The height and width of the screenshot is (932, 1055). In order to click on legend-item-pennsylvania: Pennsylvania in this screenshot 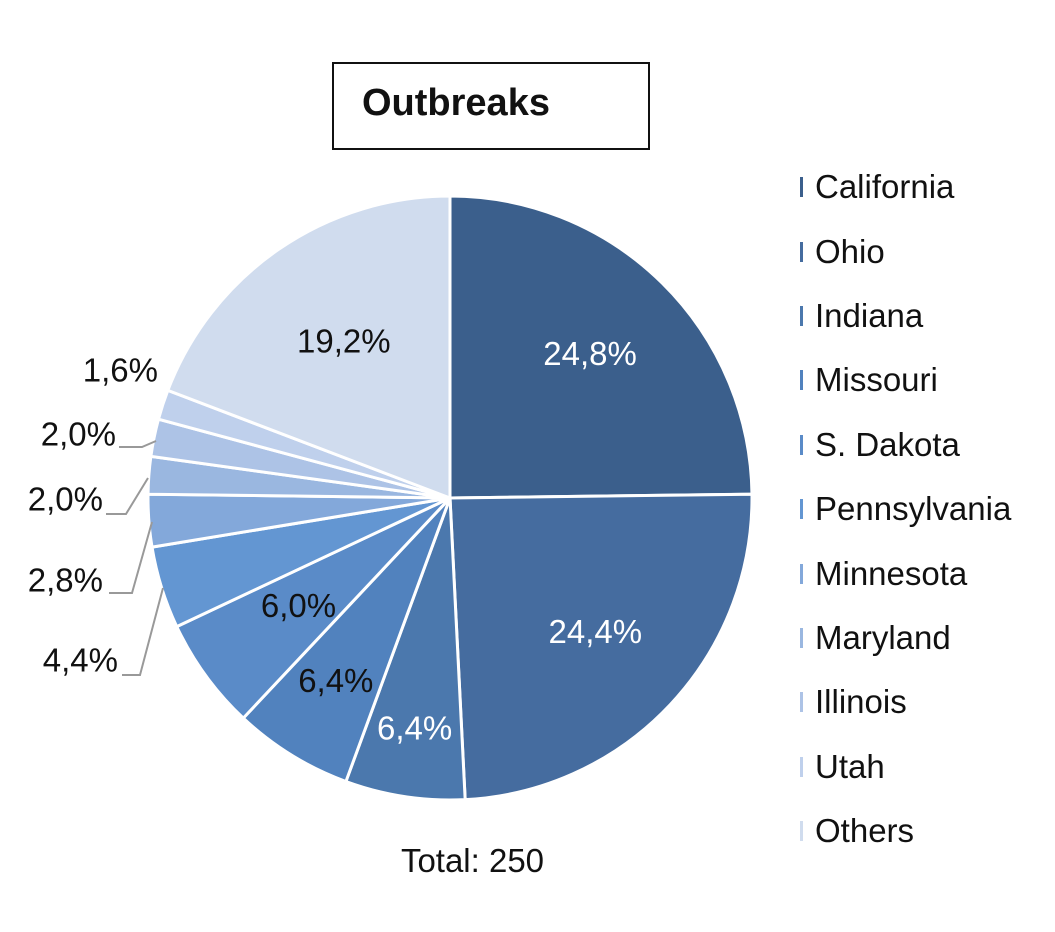, I will do `click(905, 509)`.